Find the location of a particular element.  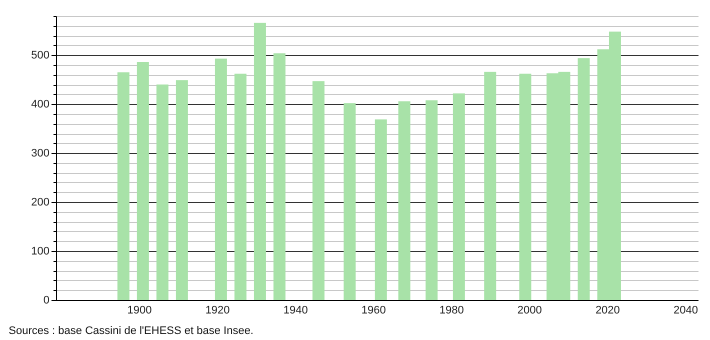

x-tick-label: 1900 is located at coordinates (139, 310).